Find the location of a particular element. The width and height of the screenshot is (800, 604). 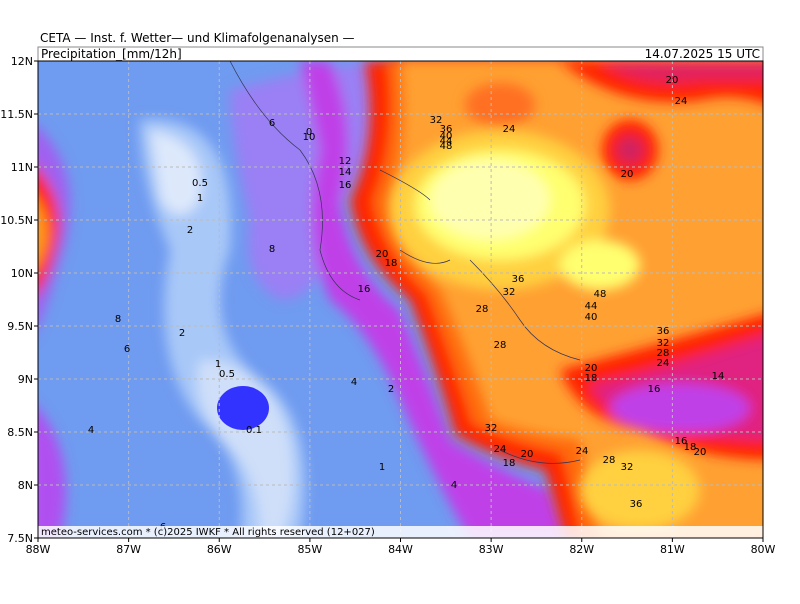

lat-label: 9.5N is located at coordinates (20, 326).